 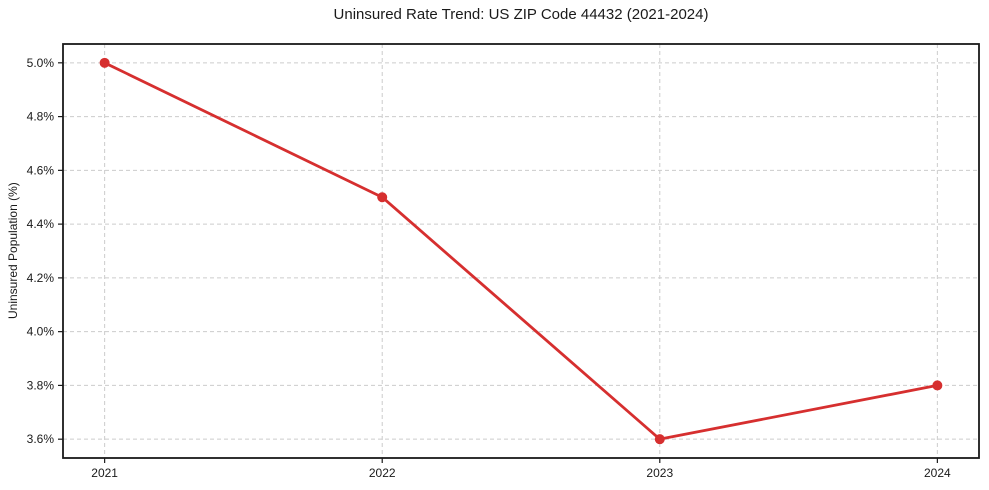 What do you see at coordinates (41, 278) in the screenshot?
I see `y-tick-label: 4.2%` at bounding box center [41, 278].